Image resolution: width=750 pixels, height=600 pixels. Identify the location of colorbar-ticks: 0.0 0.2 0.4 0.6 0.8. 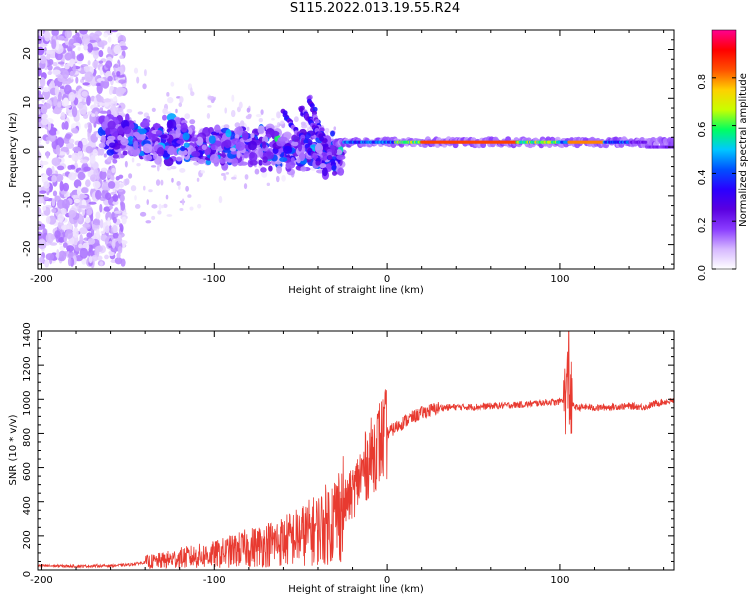
(716, 177).